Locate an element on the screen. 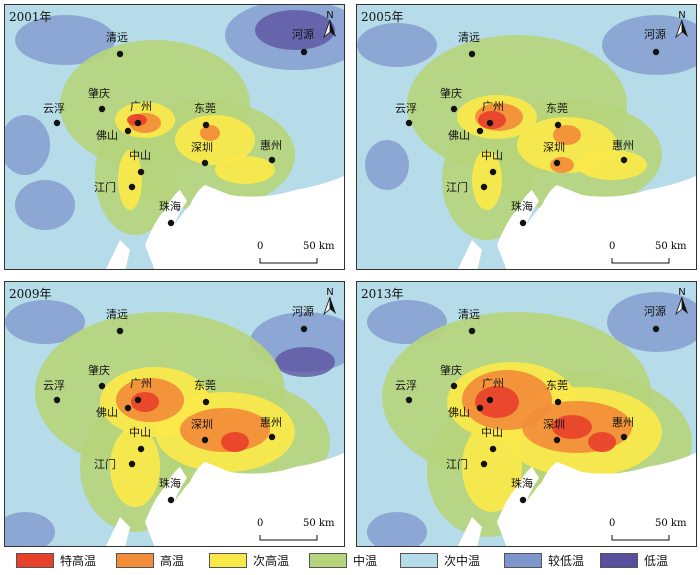 Image resolution: width=700 pixels, height=575 pixels. legend-item-low: 较低温 is located at coordinates (544, 560).